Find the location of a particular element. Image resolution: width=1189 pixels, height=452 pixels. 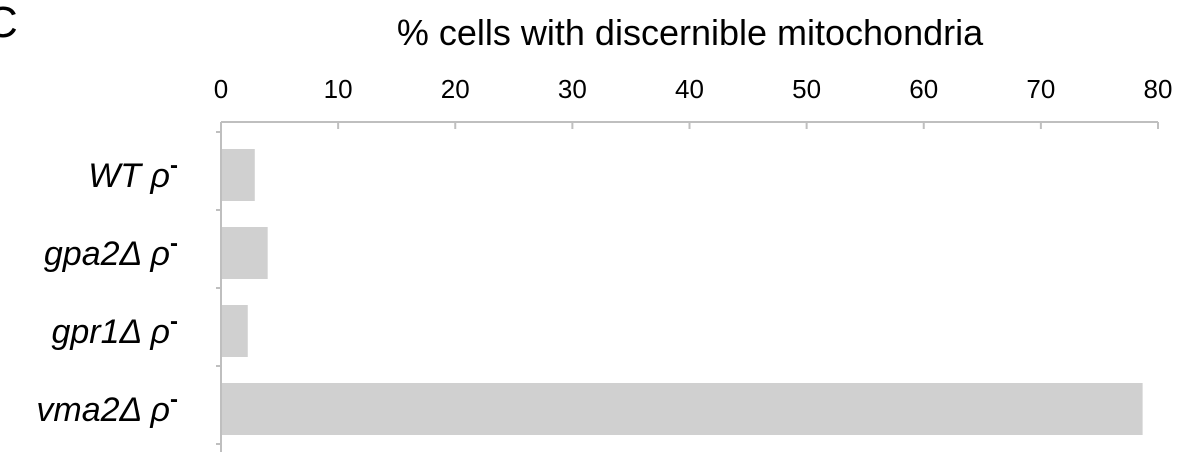

category-label: vma2Δ ρ- is located at coordinates (107, 407).